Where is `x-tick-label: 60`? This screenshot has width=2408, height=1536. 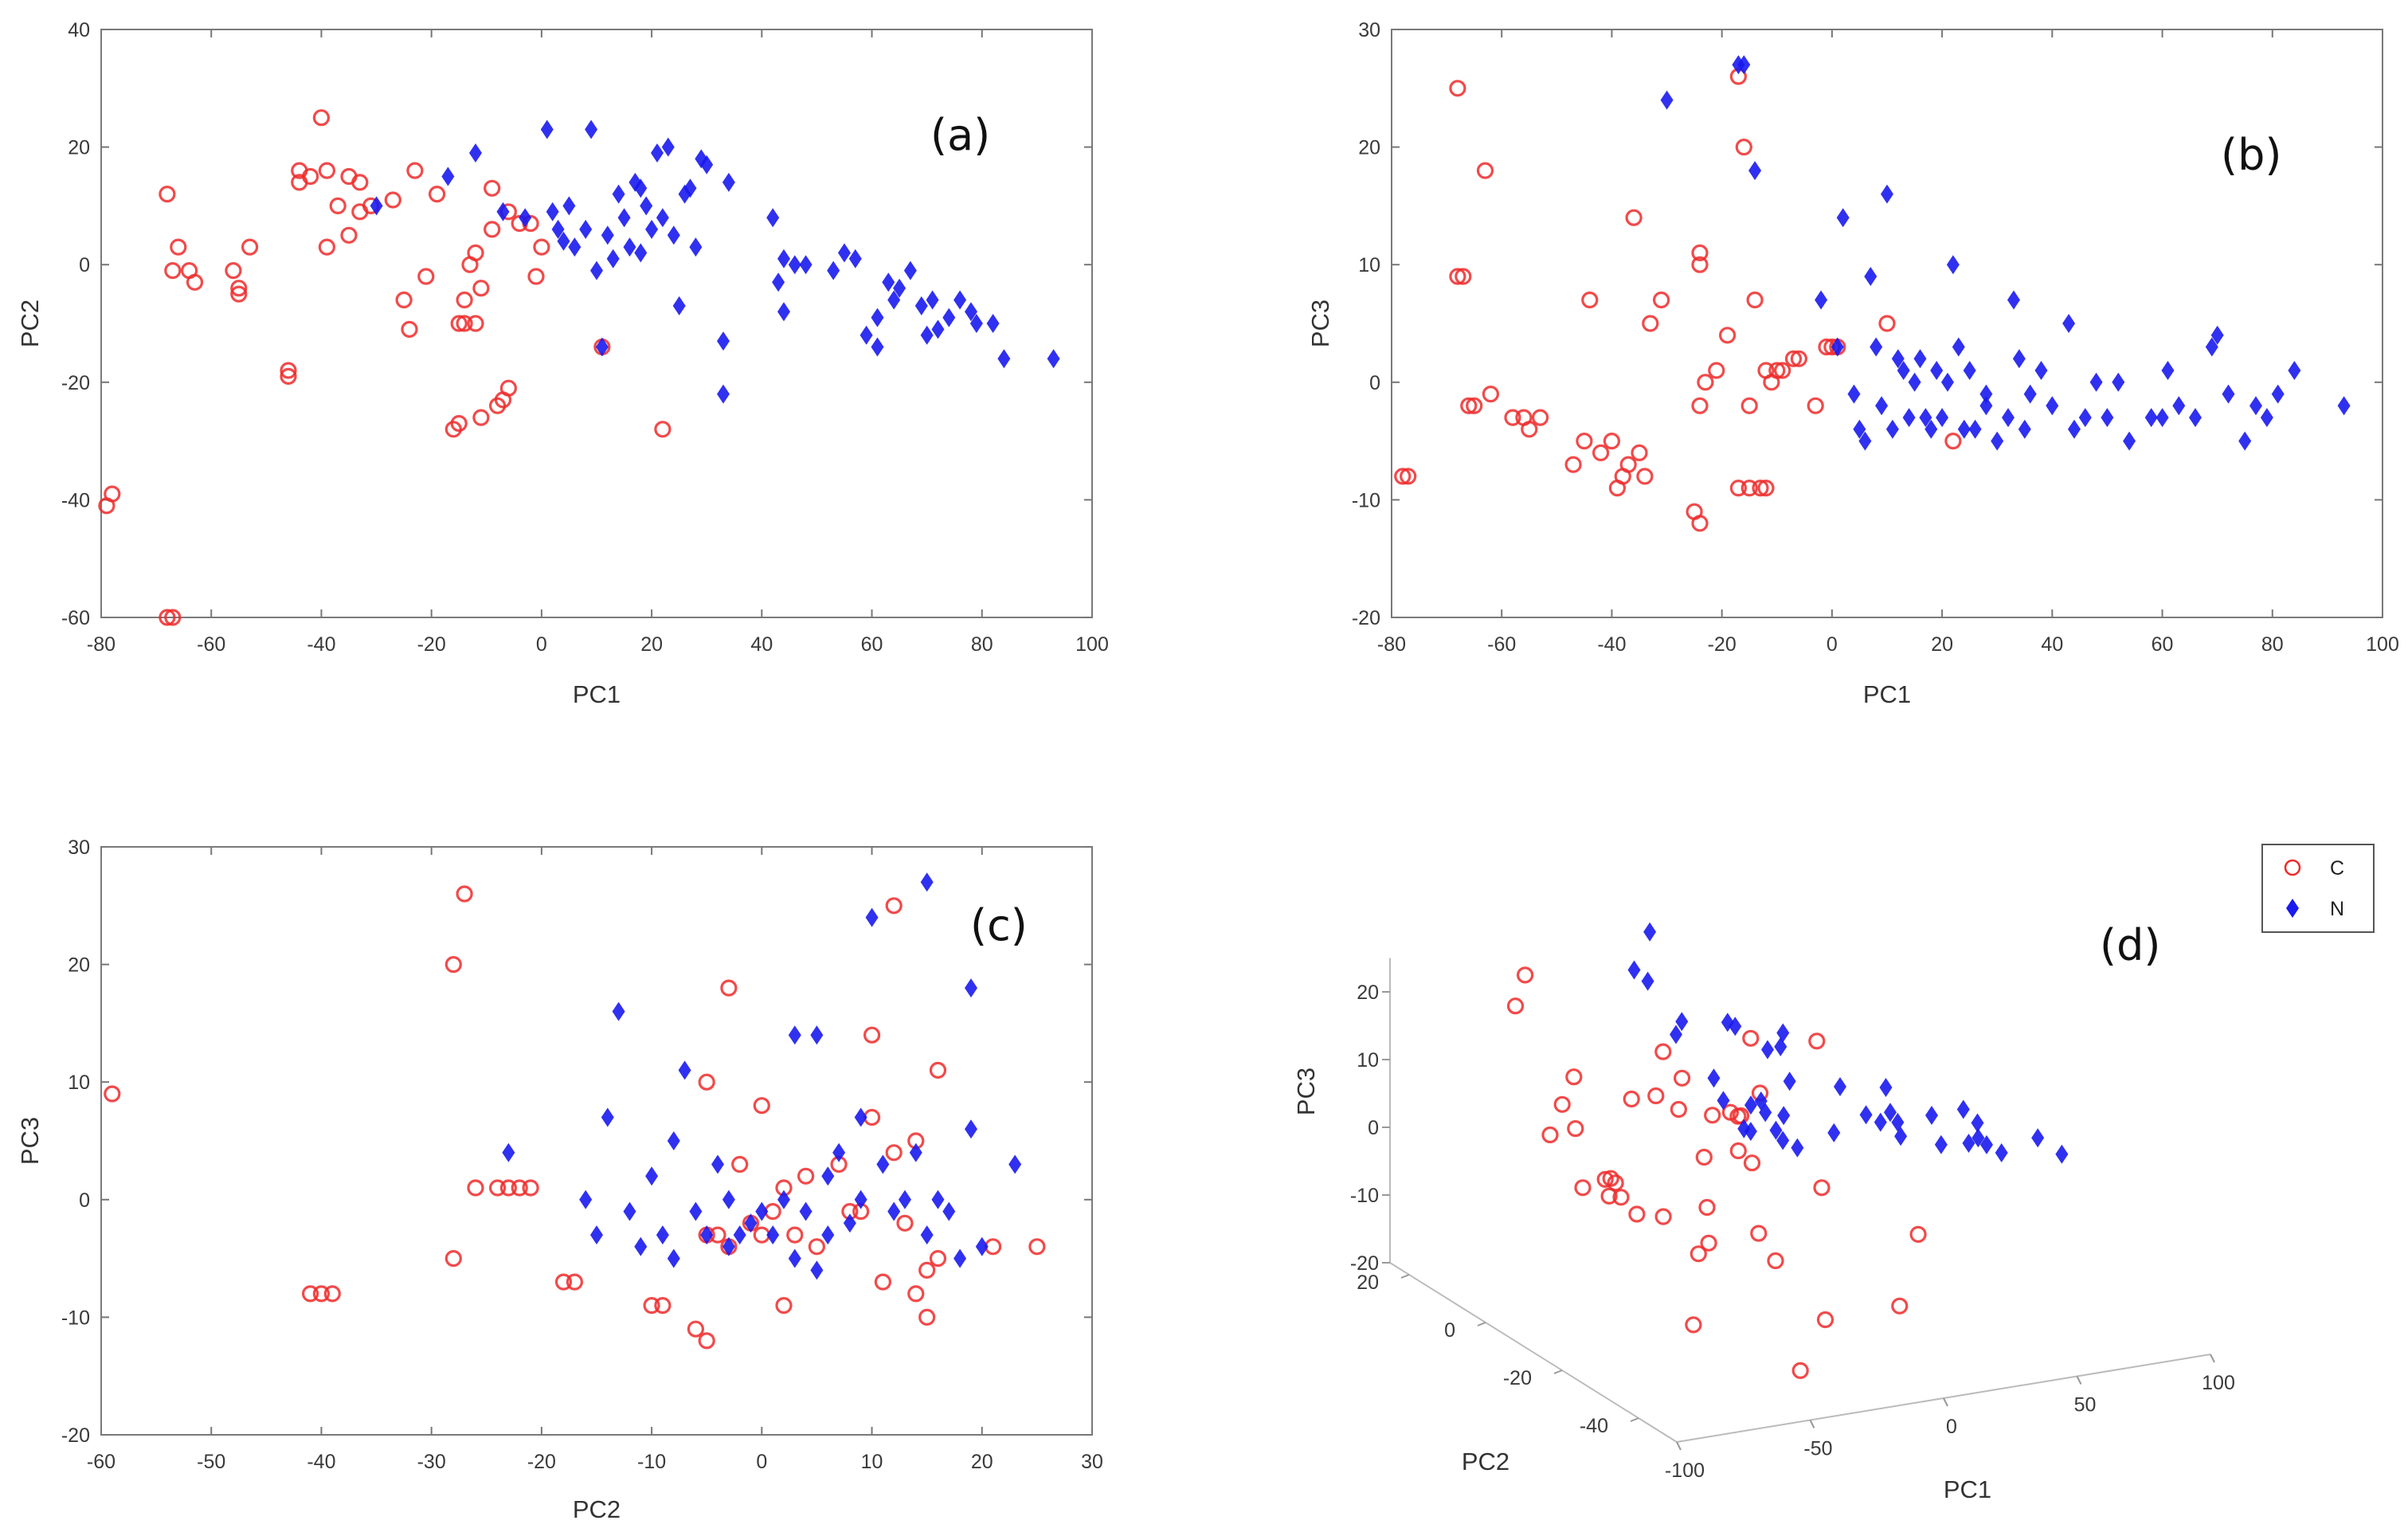
x-tick-label: 60 is located at coordinates (2163, 644).